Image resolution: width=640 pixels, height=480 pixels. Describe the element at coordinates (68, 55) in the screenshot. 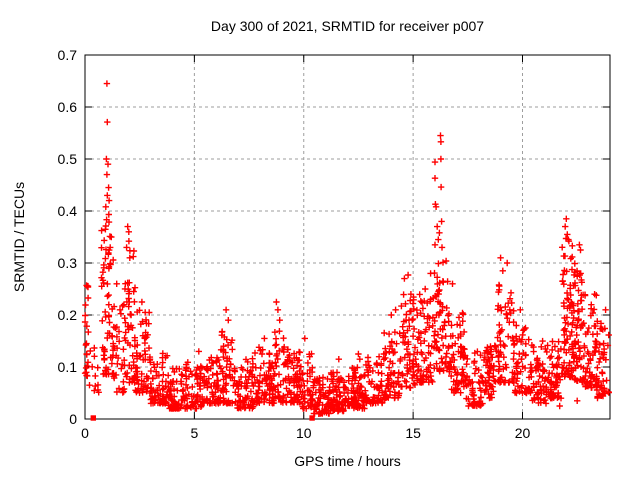

I see `y-tick-label: 0.7` at that location.